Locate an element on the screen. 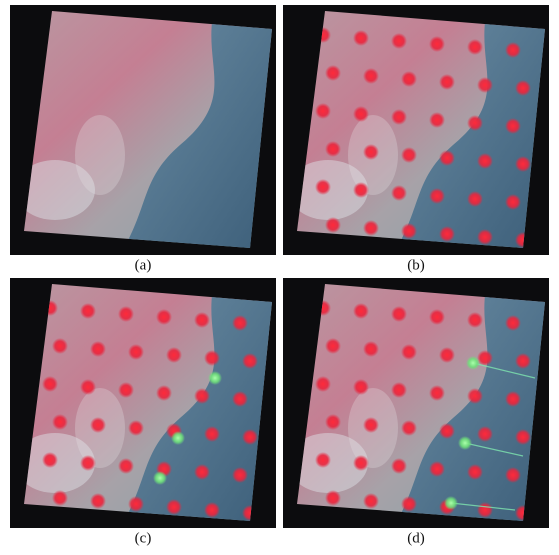  sea is located at coordinates (196, 129).